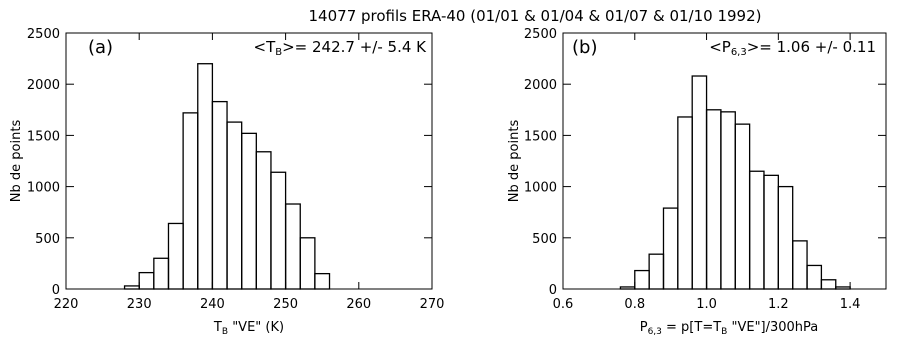 The image size is (898, 341). I want to click on panel-b-xtick-label: 0.6, so click(563, 304).